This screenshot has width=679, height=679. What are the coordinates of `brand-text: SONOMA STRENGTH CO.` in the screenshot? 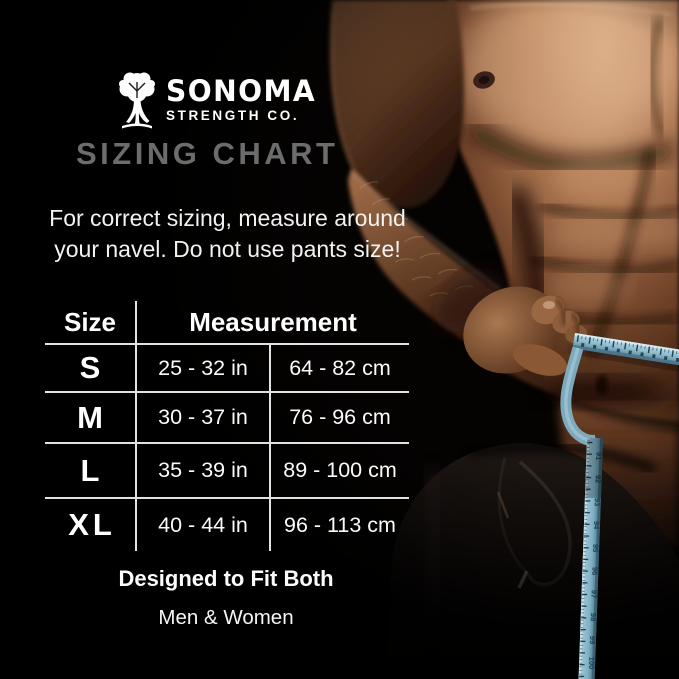 It's located at (243, 99).